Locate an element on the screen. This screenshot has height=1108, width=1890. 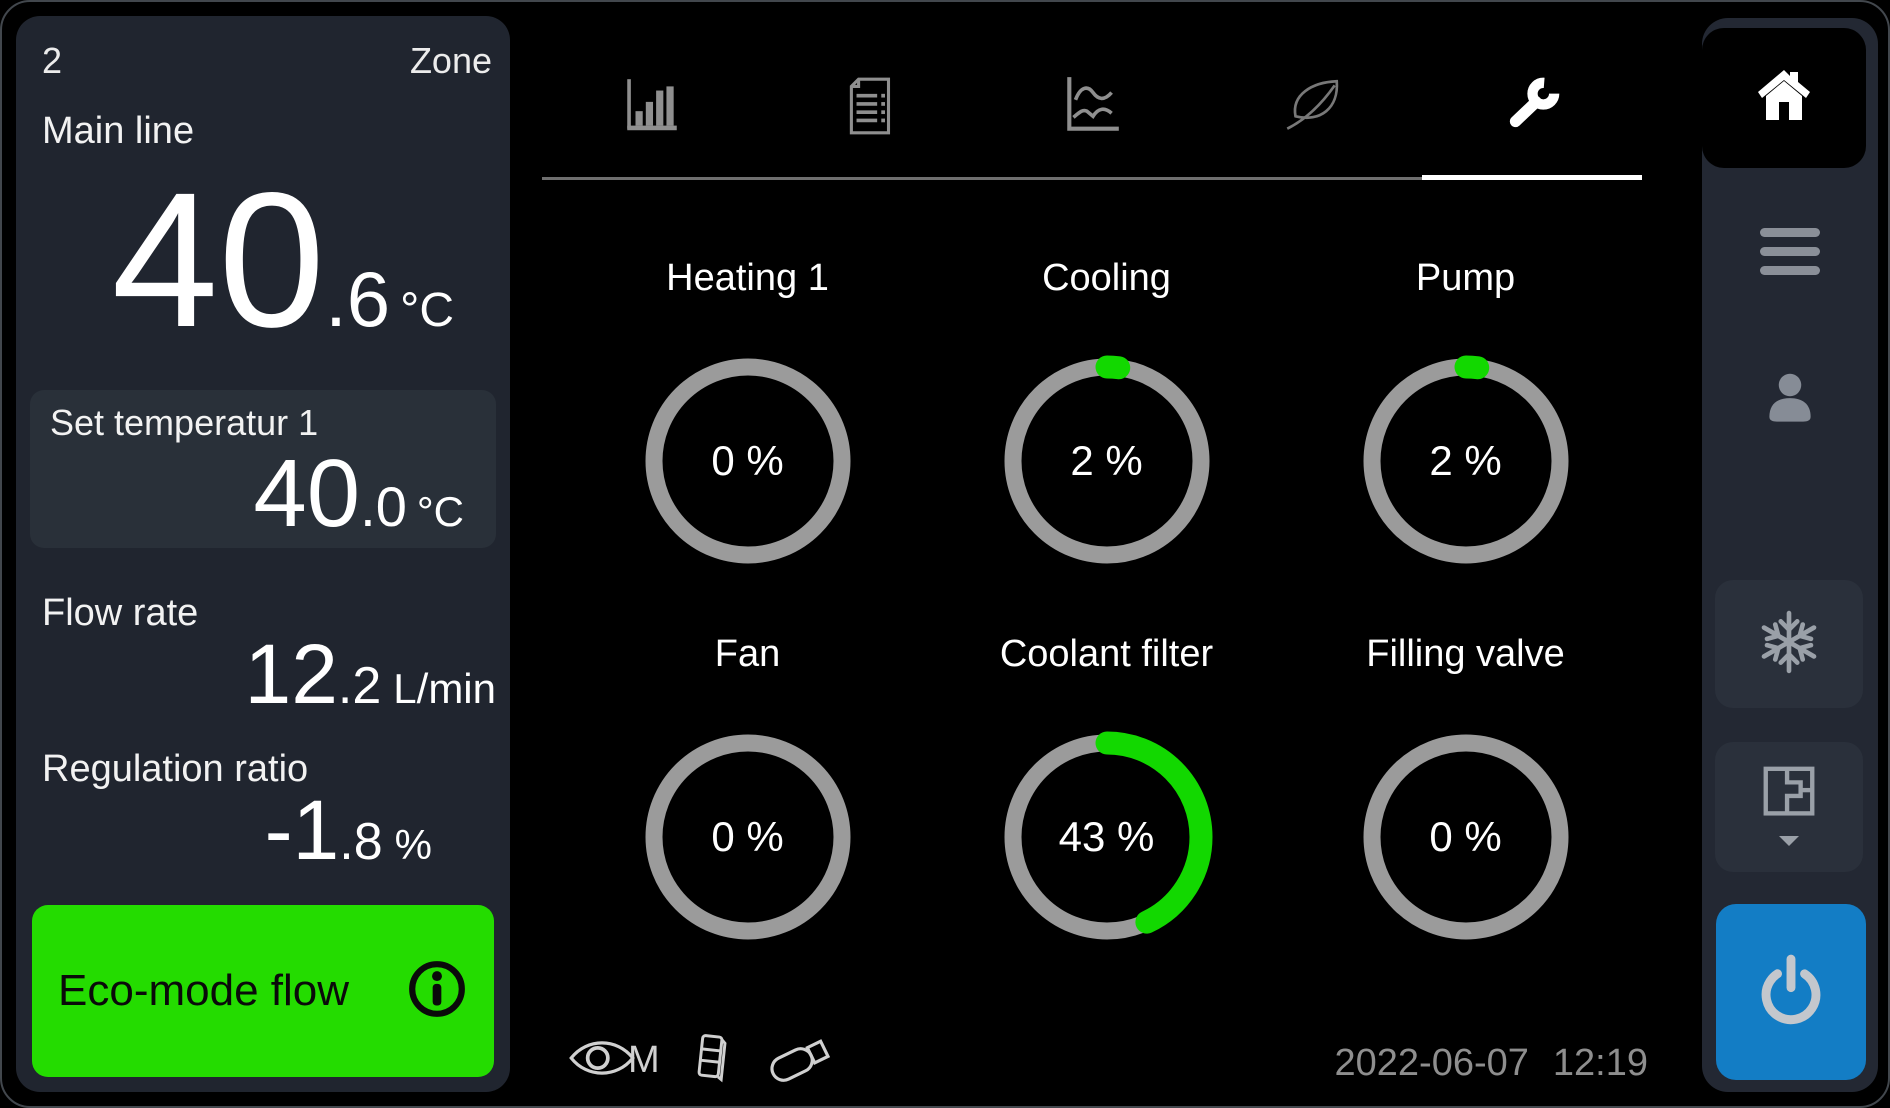
home-icon is located at coordinates (1784, 98).